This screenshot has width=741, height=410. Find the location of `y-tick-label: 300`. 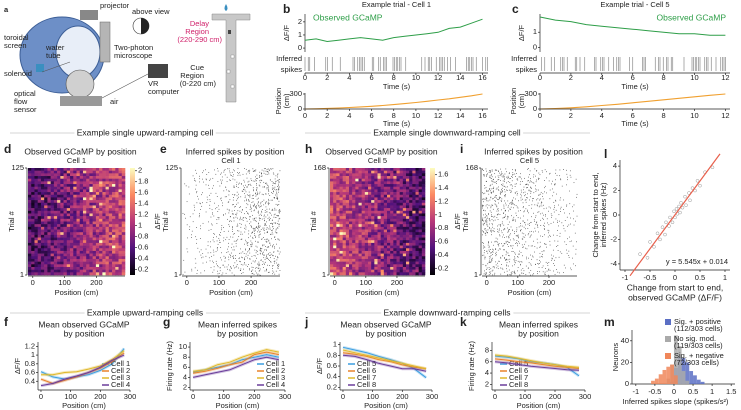

y-tick-label: 300 is located at coordinates (530, 93).